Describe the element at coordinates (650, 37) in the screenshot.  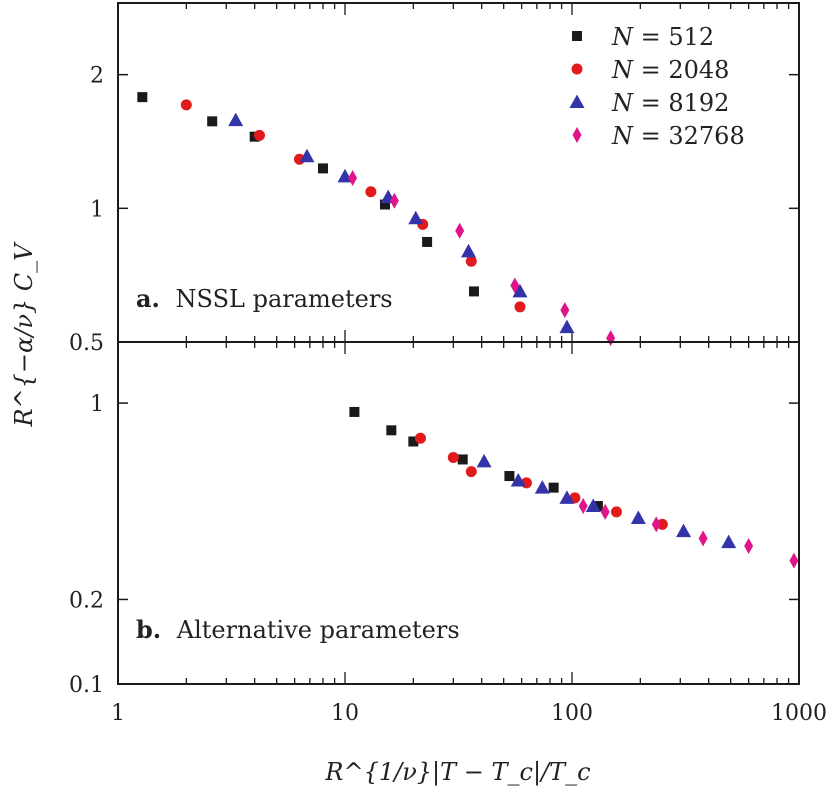
I see `legend-equals-0: =` at that location.